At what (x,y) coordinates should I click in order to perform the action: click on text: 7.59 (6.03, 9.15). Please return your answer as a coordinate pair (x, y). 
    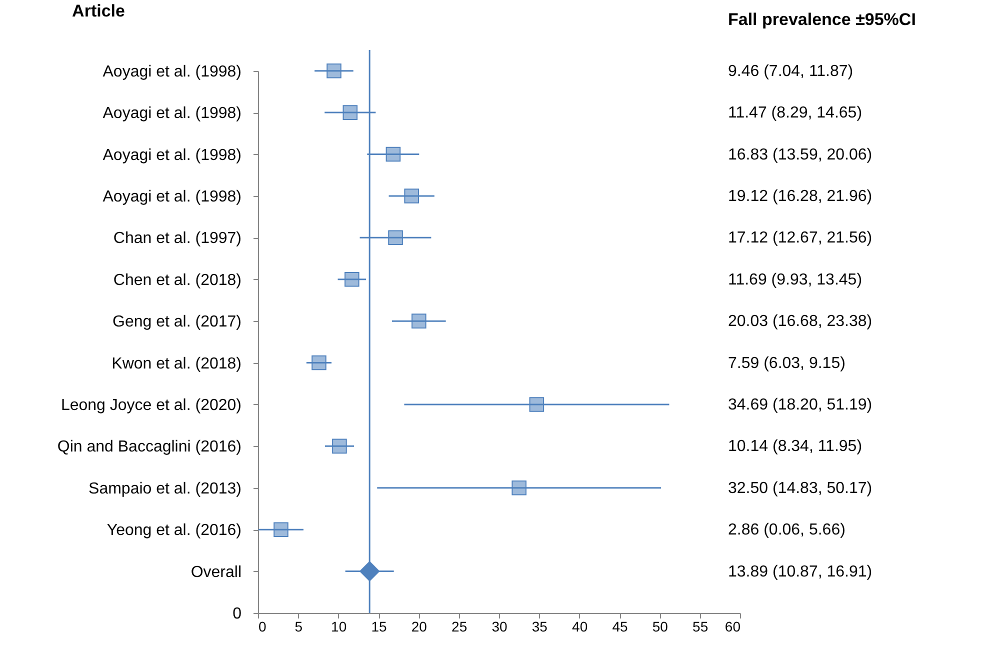
    Looking at the image, I should click on (787, 363).